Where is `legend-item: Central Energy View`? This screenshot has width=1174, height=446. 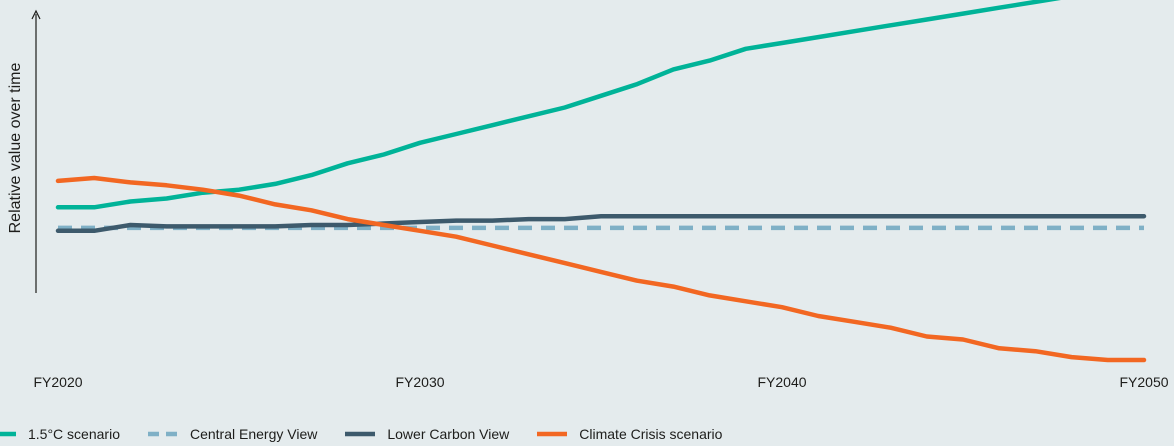
legend-item: Central Energy View is located at coordinates (232, 434).